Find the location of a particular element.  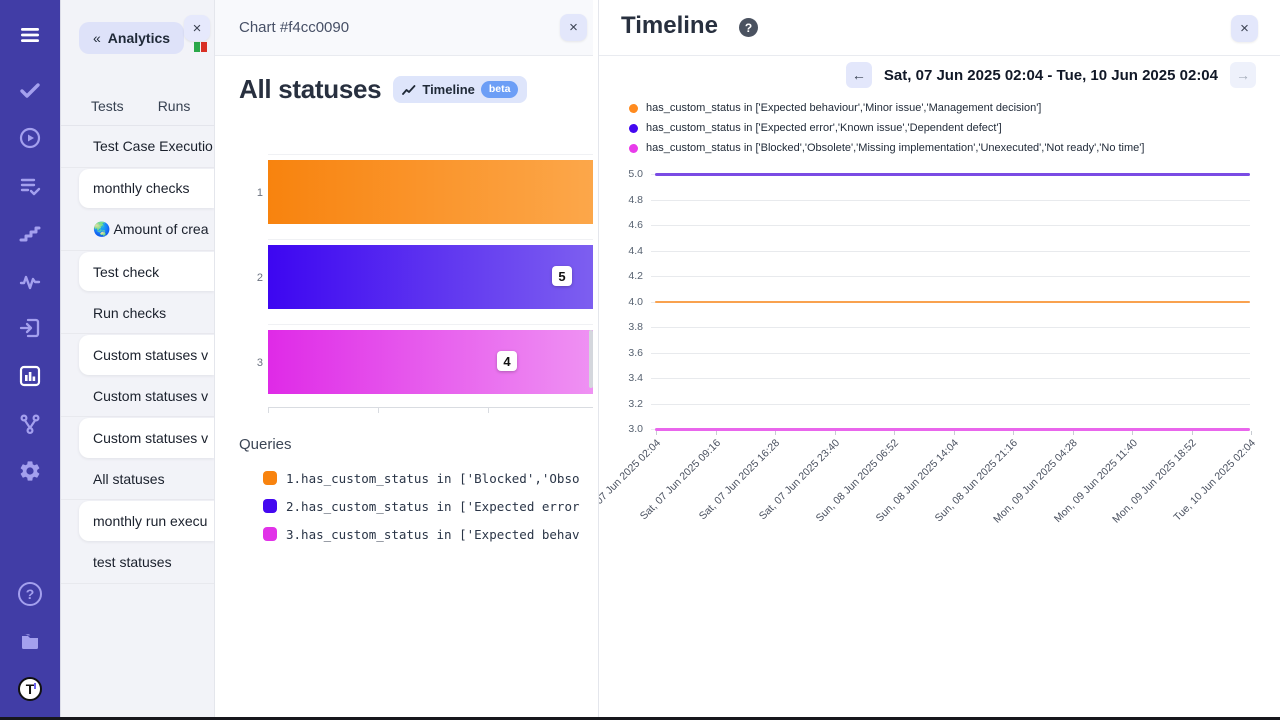

analytics-list-item: 🌏 Amount of crea is located at coordinates (137, 230).